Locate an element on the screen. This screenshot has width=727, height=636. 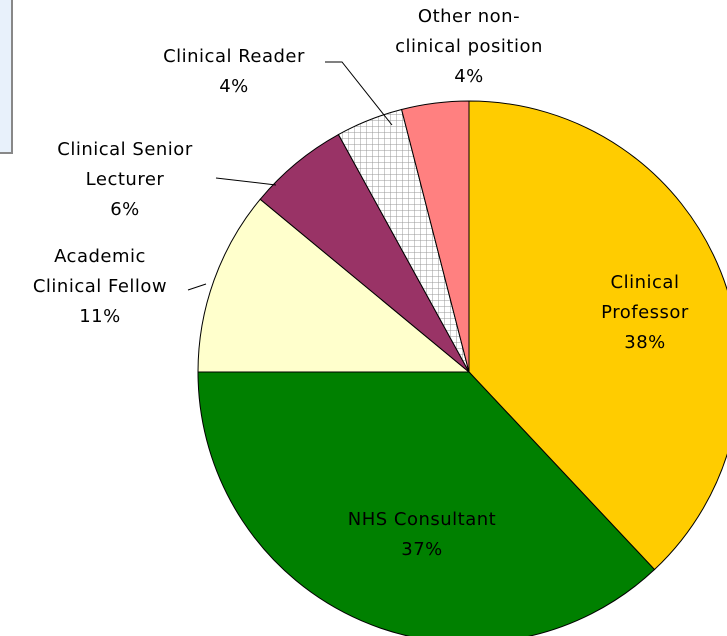
legend-box is located at coordinates (6, 77).